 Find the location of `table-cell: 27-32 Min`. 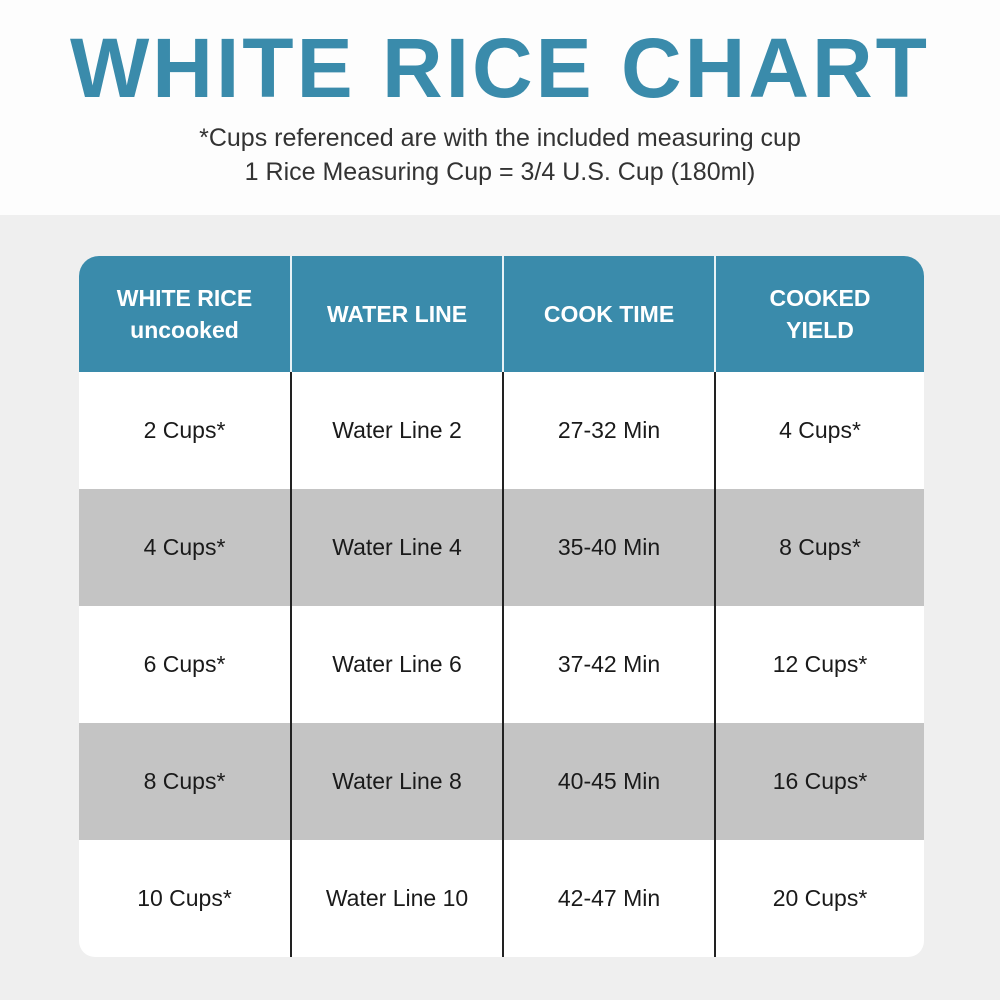

table-cell: 27-32 Min is located at coordinates (608, 430).